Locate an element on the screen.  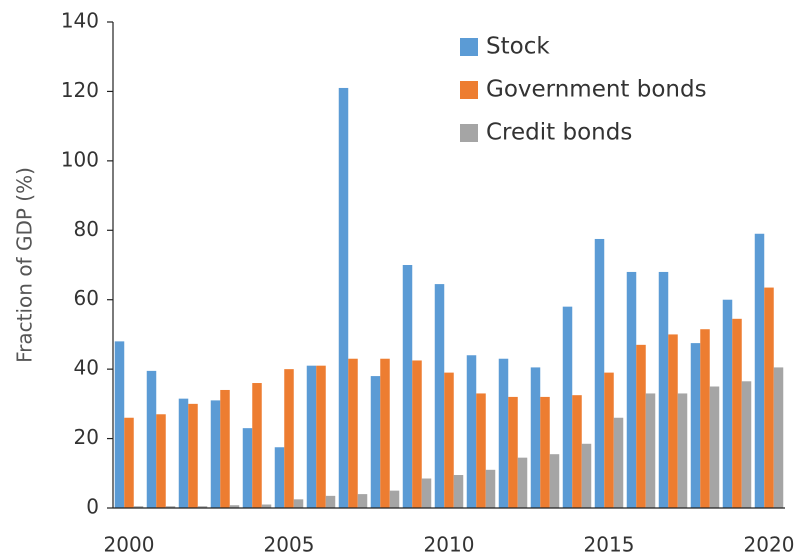
y-tick-label: 100 is located at coordinates (80, 159).